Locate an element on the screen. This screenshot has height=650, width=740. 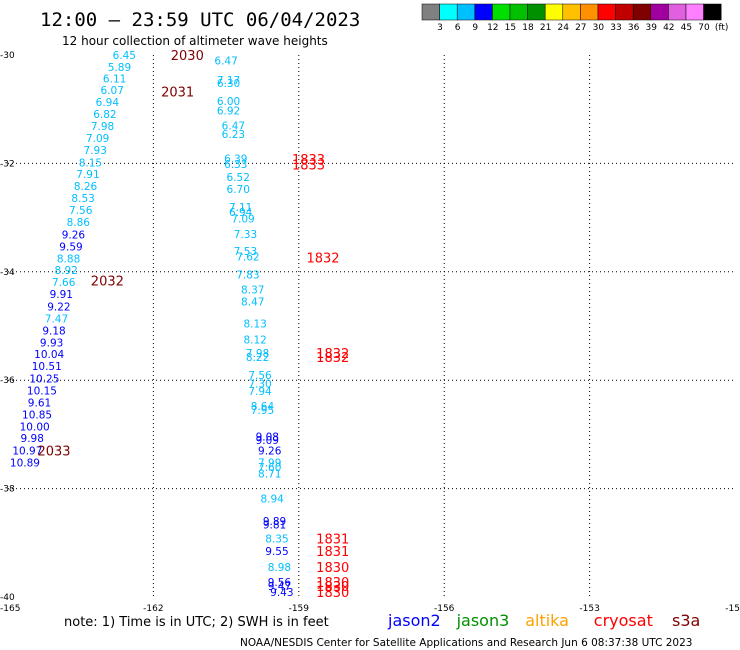
colorbar-tick-label: 27 is located at coordinates (580, 28).